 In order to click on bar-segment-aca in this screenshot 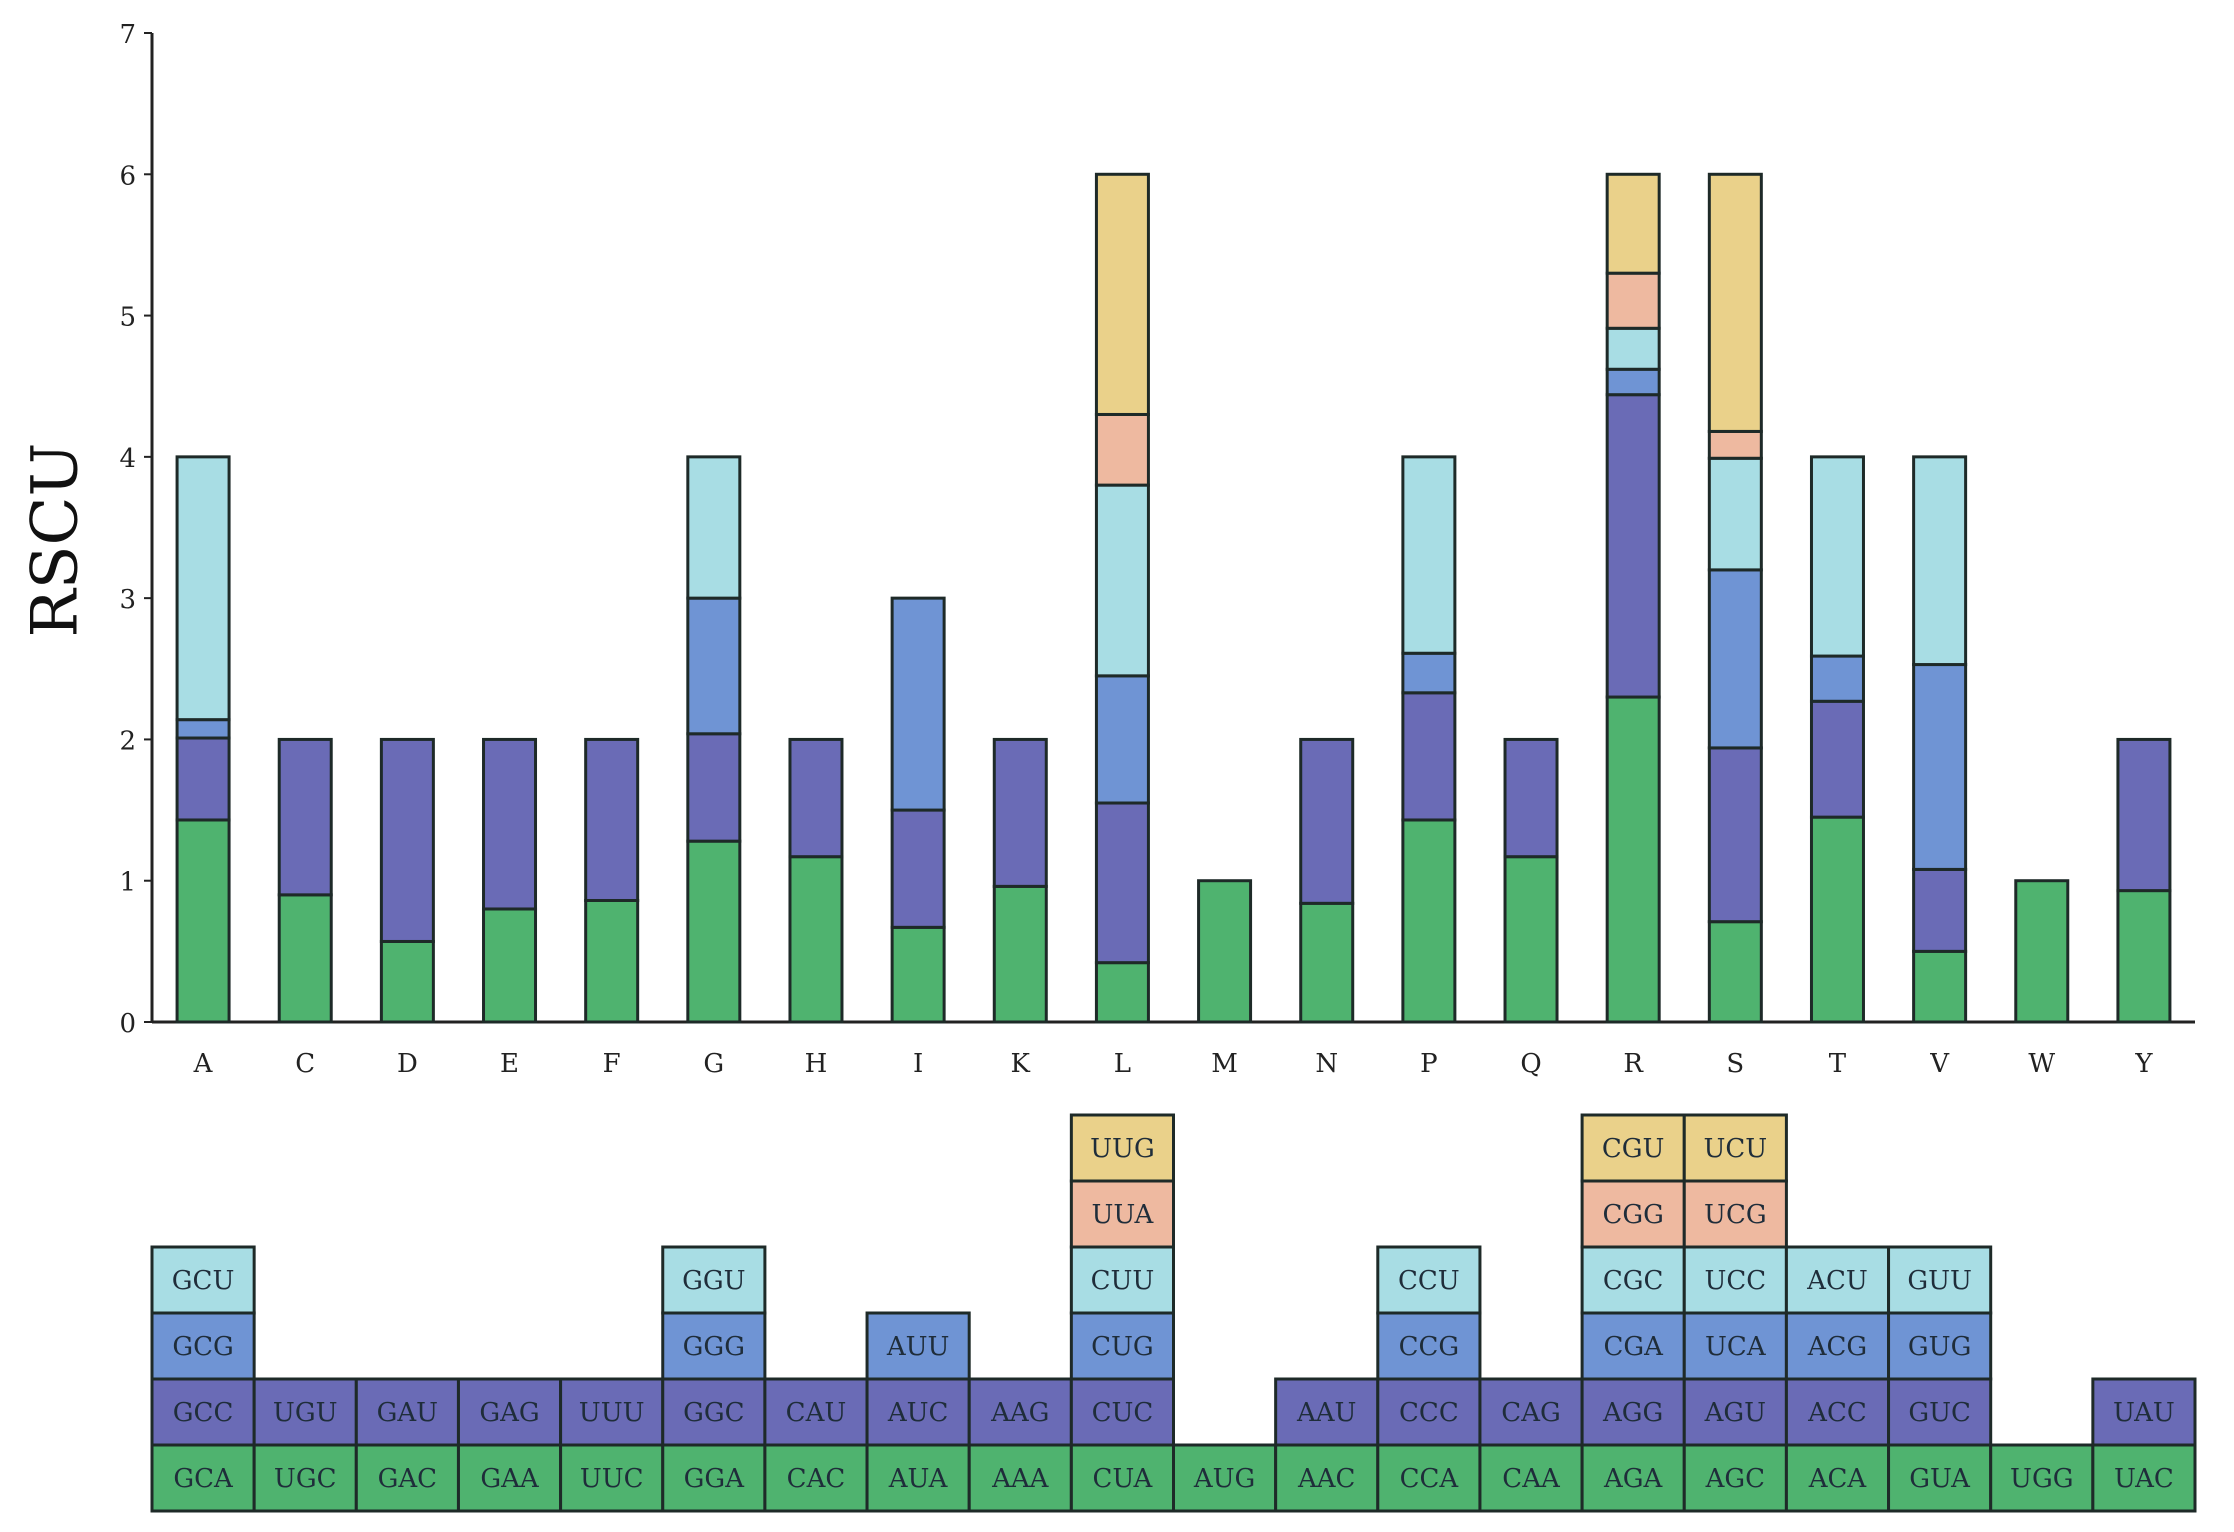, I will do `click(1837, 919)`.